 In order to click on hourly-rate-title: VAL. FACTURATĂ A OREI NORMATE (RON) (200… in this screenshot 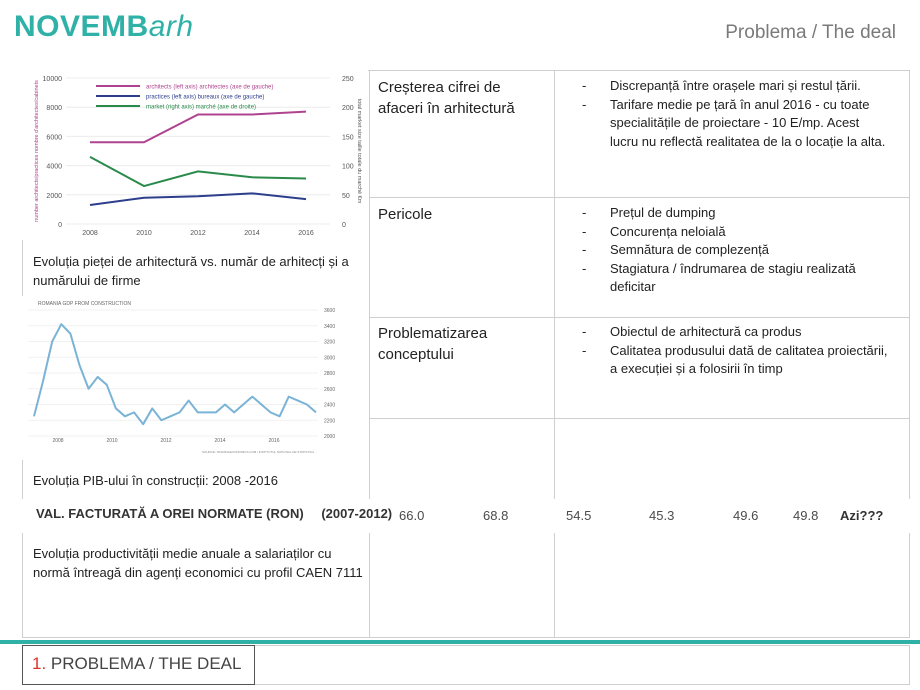, I will do `click(214, 513)`.